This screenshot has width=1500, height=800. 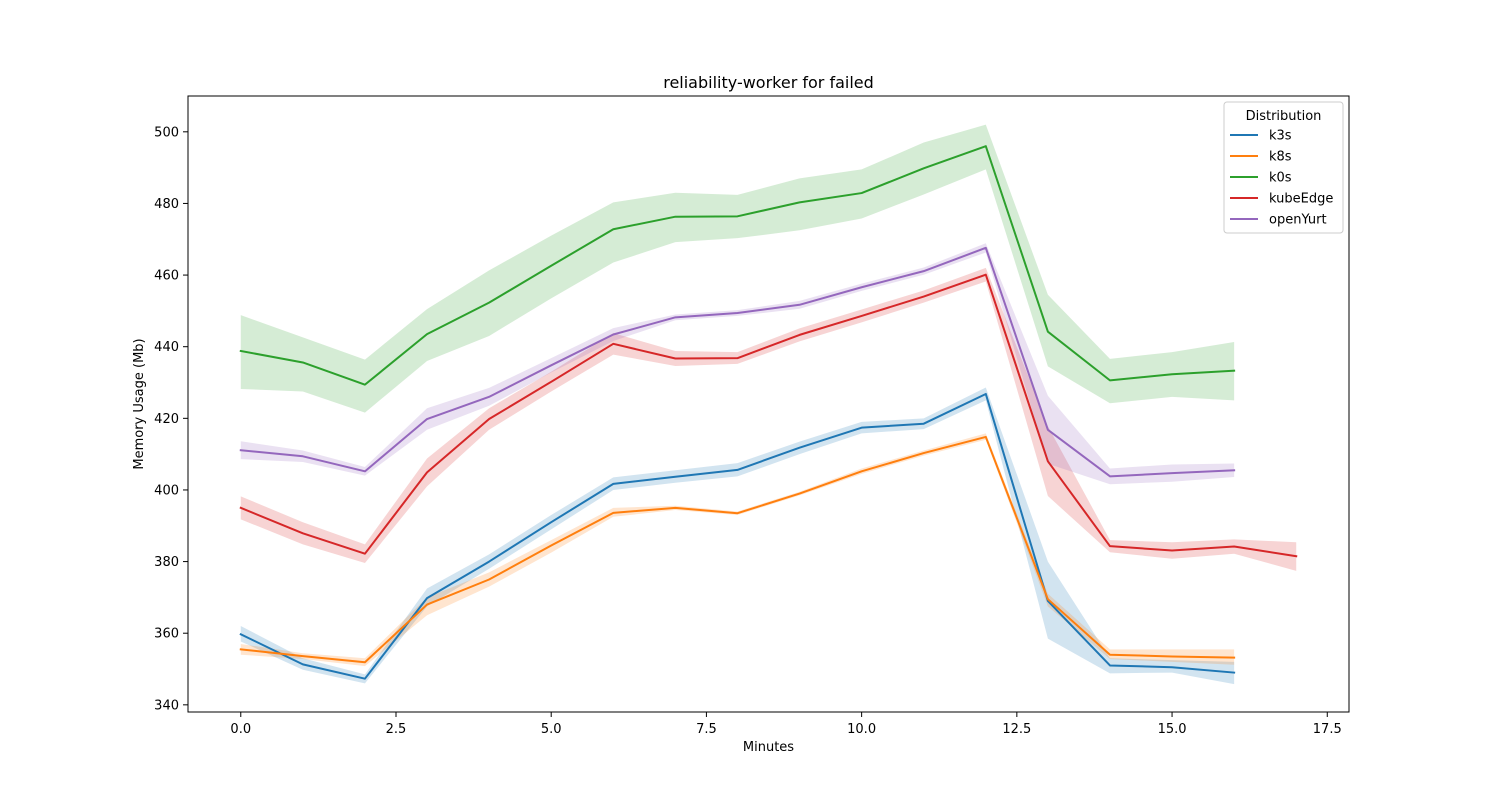 I want to click on y-axis: 340 360 380 400 420 440 460 480 500, so click(x=171, y=419).